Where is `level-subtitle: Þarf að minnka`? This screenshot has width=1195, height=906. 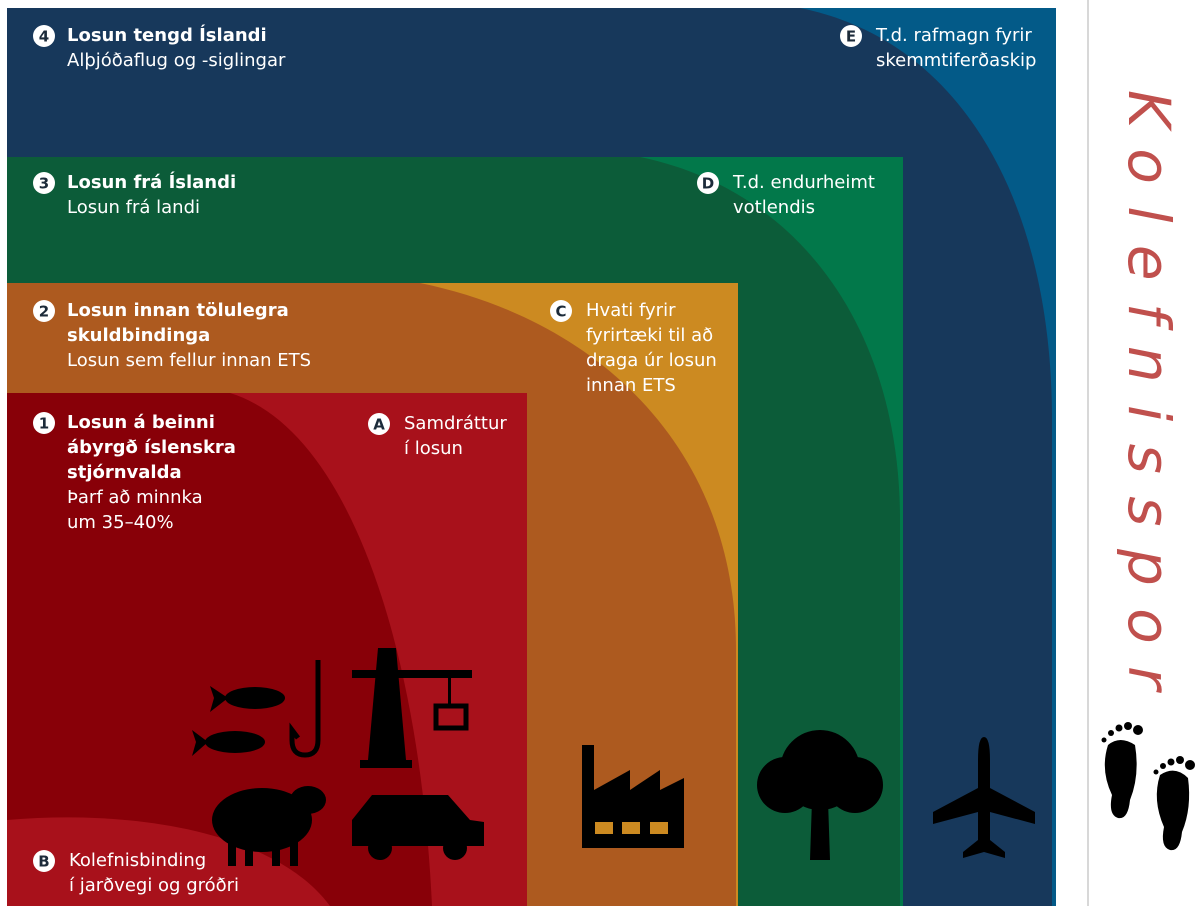
level-subtitle: Þarf að minnka is located at coordinates (135, 497).